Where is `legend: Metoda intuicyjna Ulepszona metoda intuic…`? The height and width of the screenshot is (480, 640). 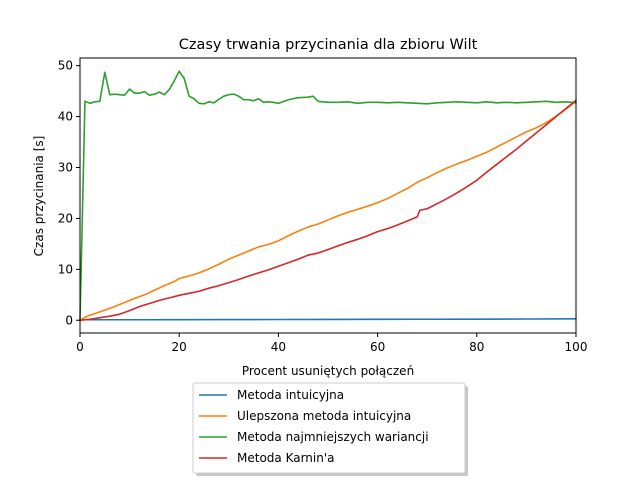
legend: Metoda intuicyjna Ulepszona metoda intuic… is located at coordinates (330, 429).